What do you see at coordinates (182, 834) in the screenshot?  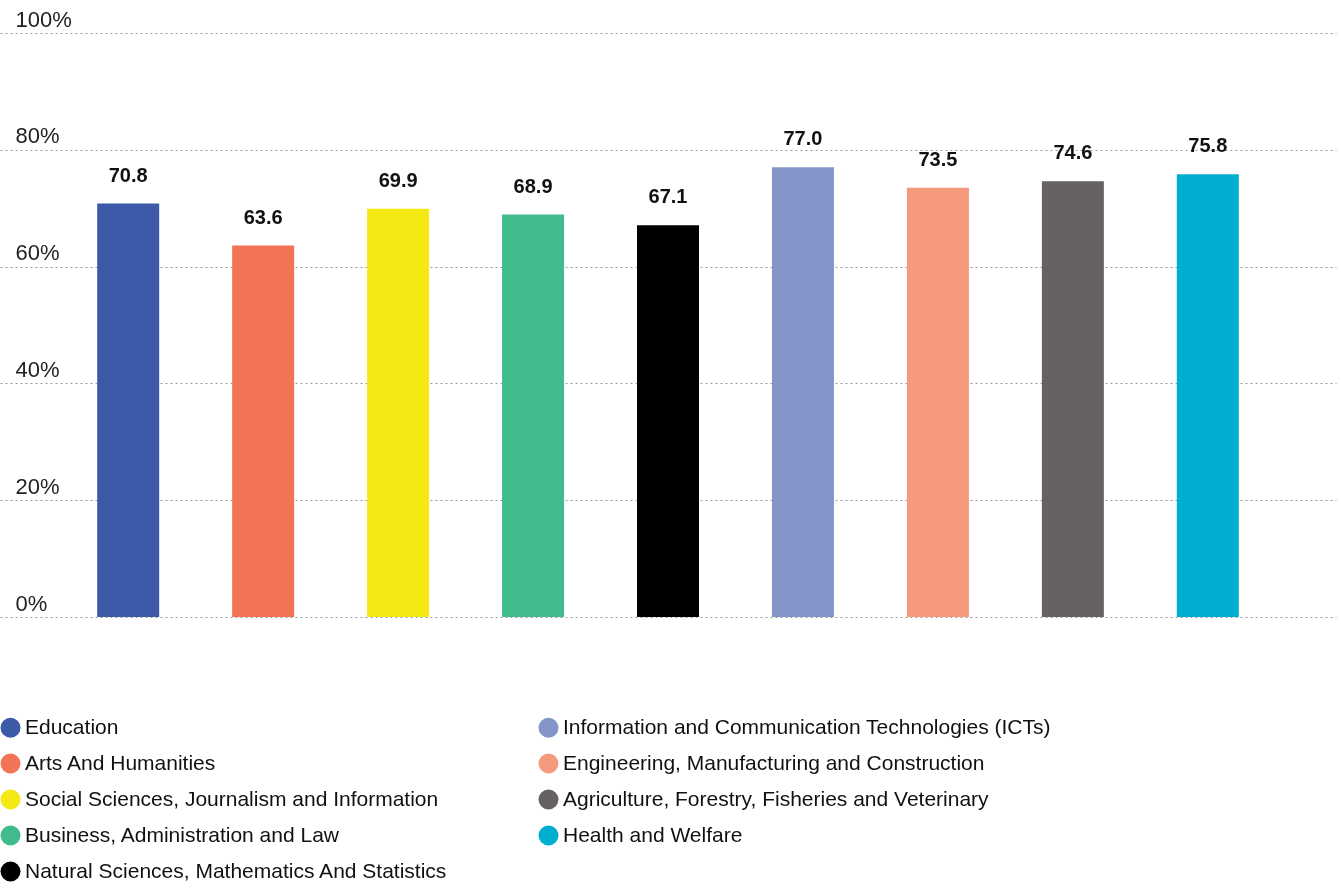 I see `legend-label: Business, Administration and Law` at bounding box center [182, 834].